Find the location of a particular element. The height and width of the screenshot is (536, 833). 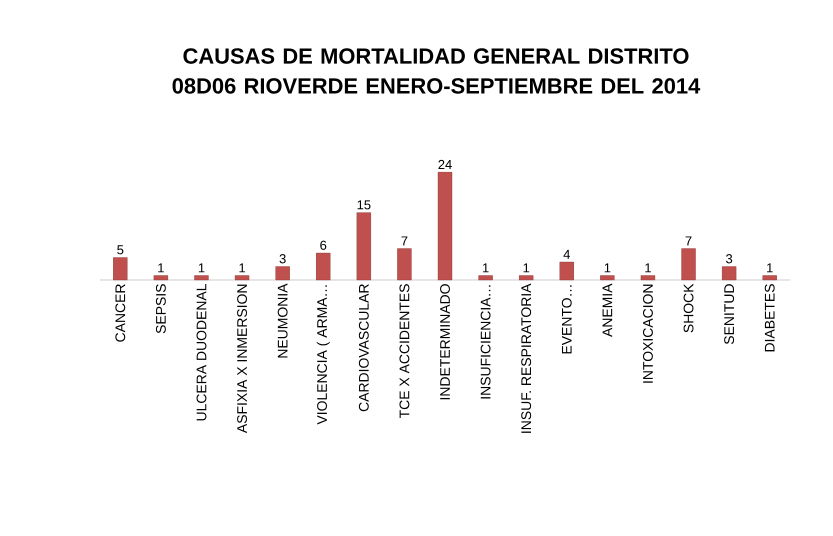

x-tick-label: TCE X ACCIDENTES is located at coordinates (404, 351).